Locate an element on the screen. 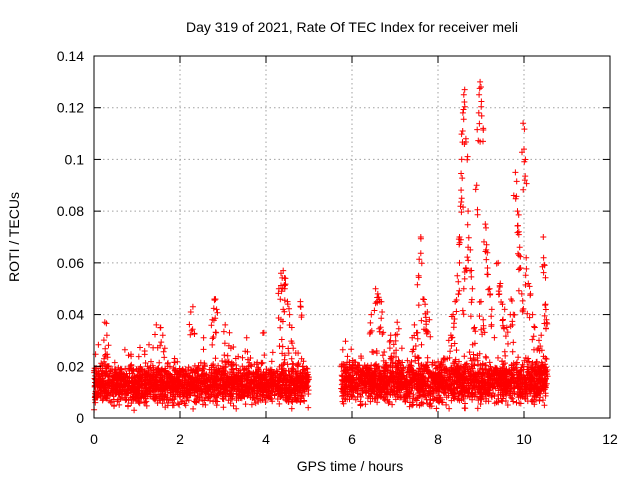  y-tick-label: 0 is located at coordinates (80, 418).